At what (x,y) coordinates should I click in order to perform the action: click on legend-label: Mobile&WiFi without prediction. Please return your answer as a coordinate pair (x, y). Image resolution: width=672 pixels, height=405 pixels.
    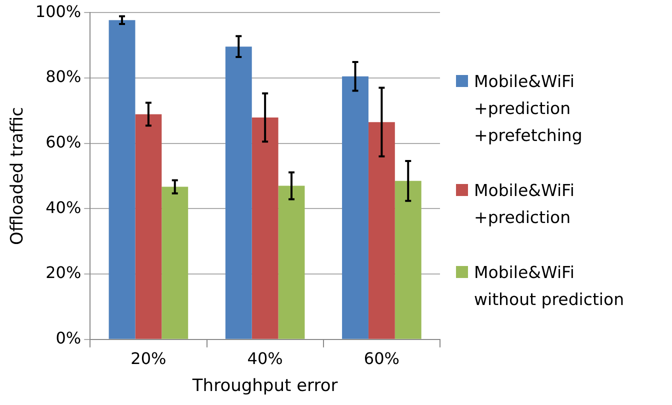
    Looking at the image, I should click on (549, 286).